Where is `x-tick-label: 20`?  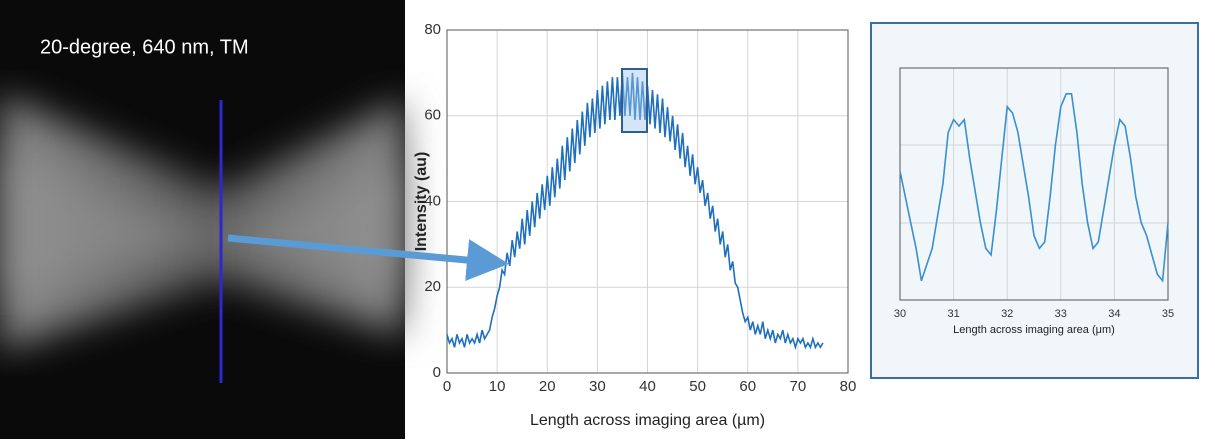
x-tick-label: 20 is located at coordinates (547, 386).